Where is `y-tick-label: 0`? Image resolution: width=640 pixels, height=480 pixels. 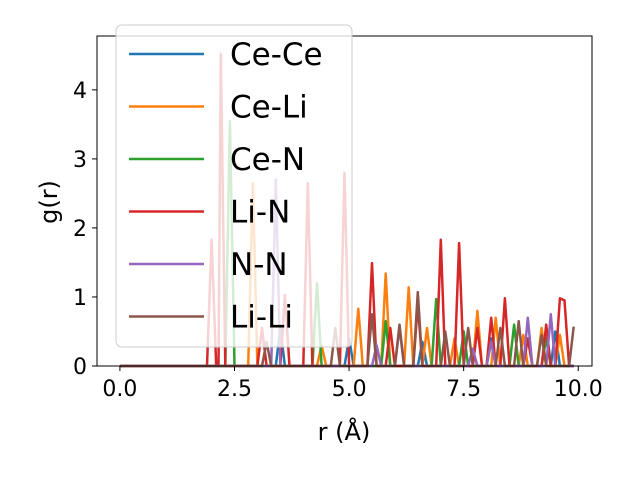
y-tick-label: 0 is located at coordinates (80, 367).